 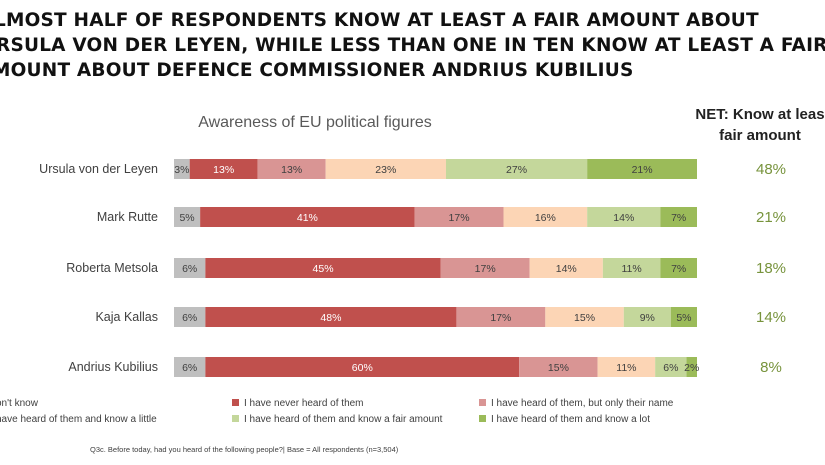 I want to click on category-label: Roberta Metsola, so click(x=112, y=268).